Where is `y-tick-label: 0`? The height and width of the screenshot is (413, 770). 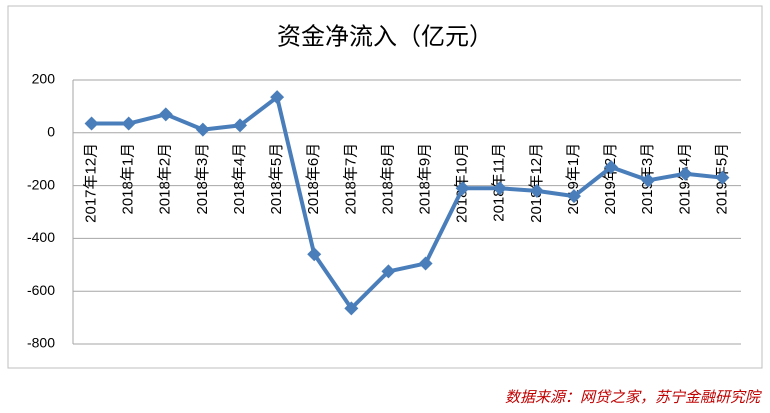 y-tick-label: 0 is located at coordinates (51, 132).